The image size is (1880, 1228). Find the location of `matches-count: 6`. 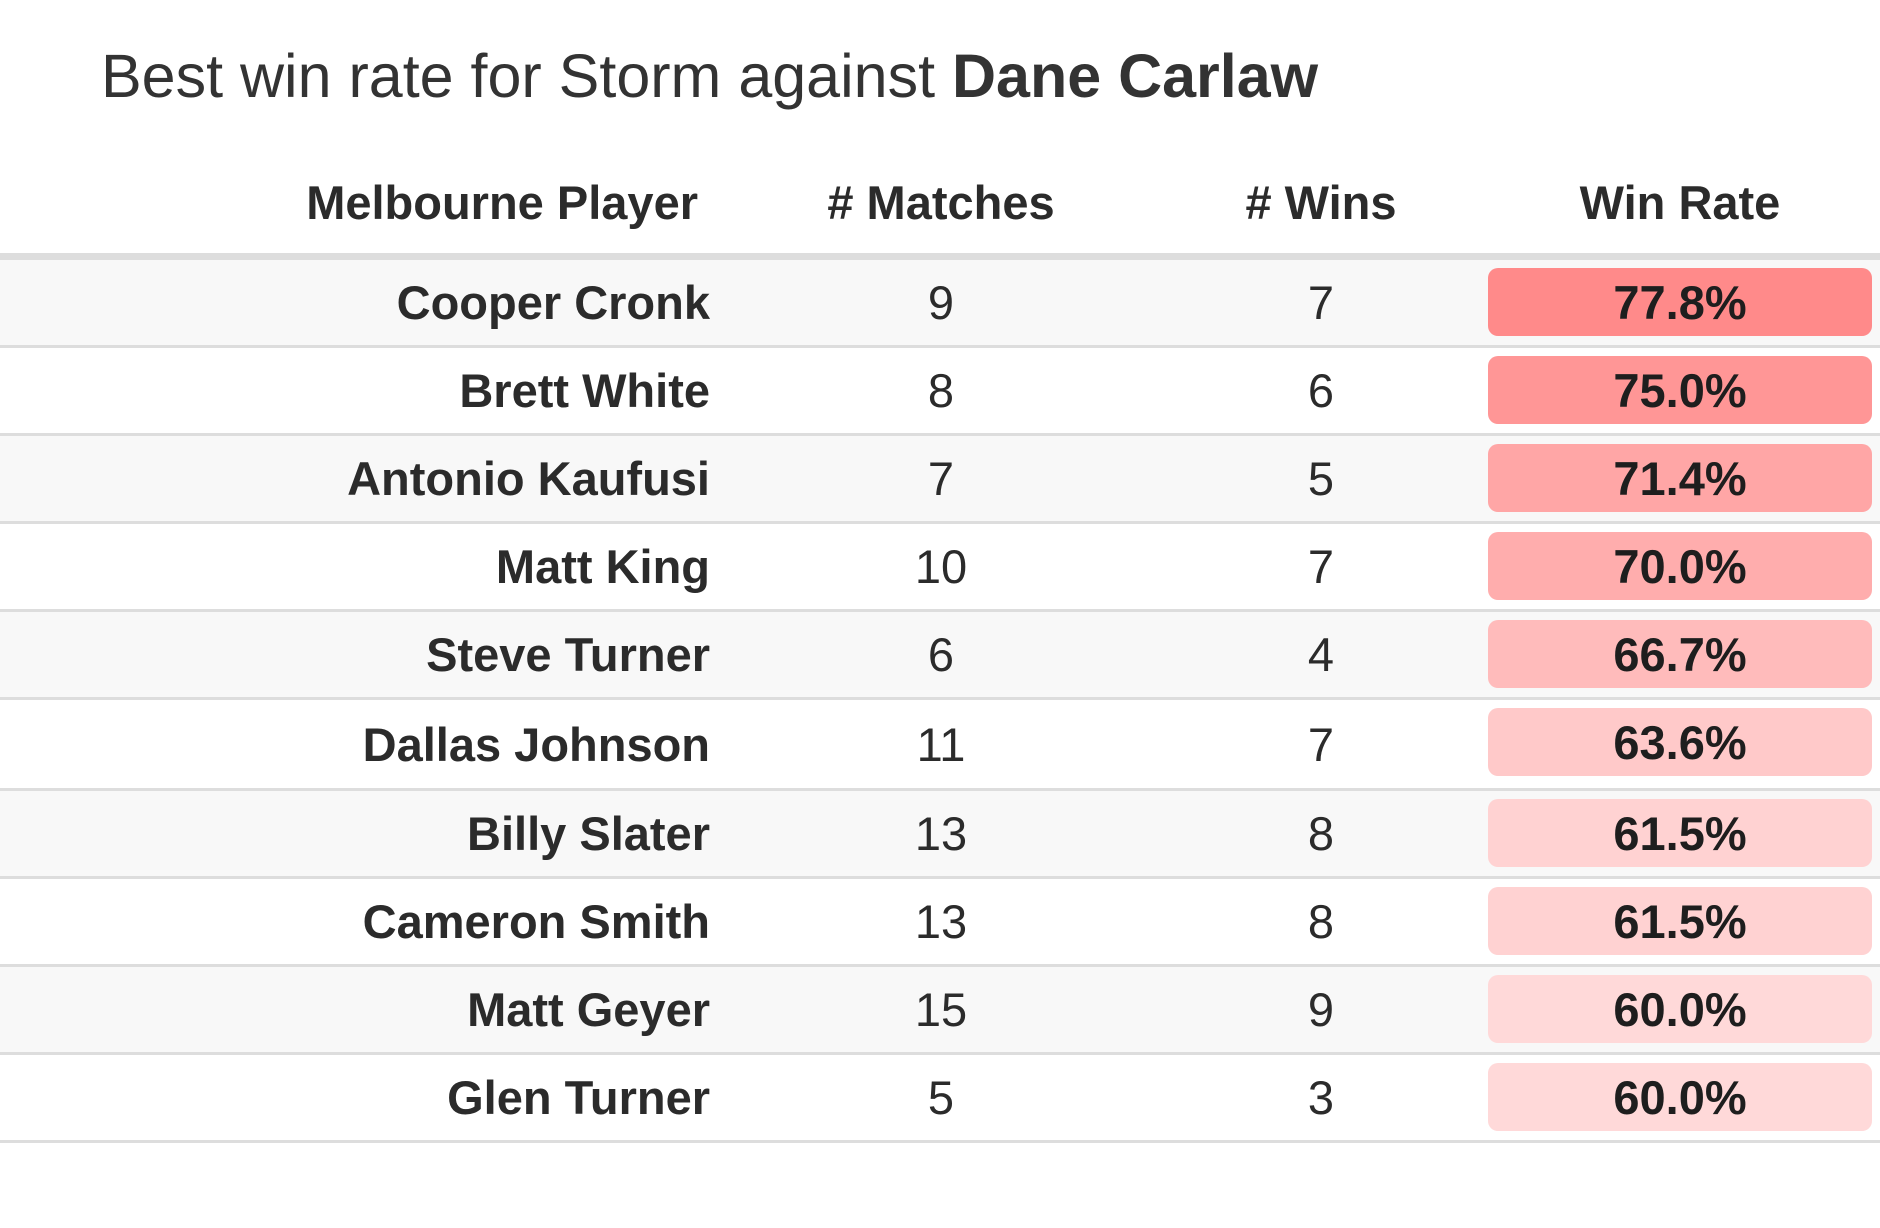

matches-count: 6 is located at coordinates (941, 654).